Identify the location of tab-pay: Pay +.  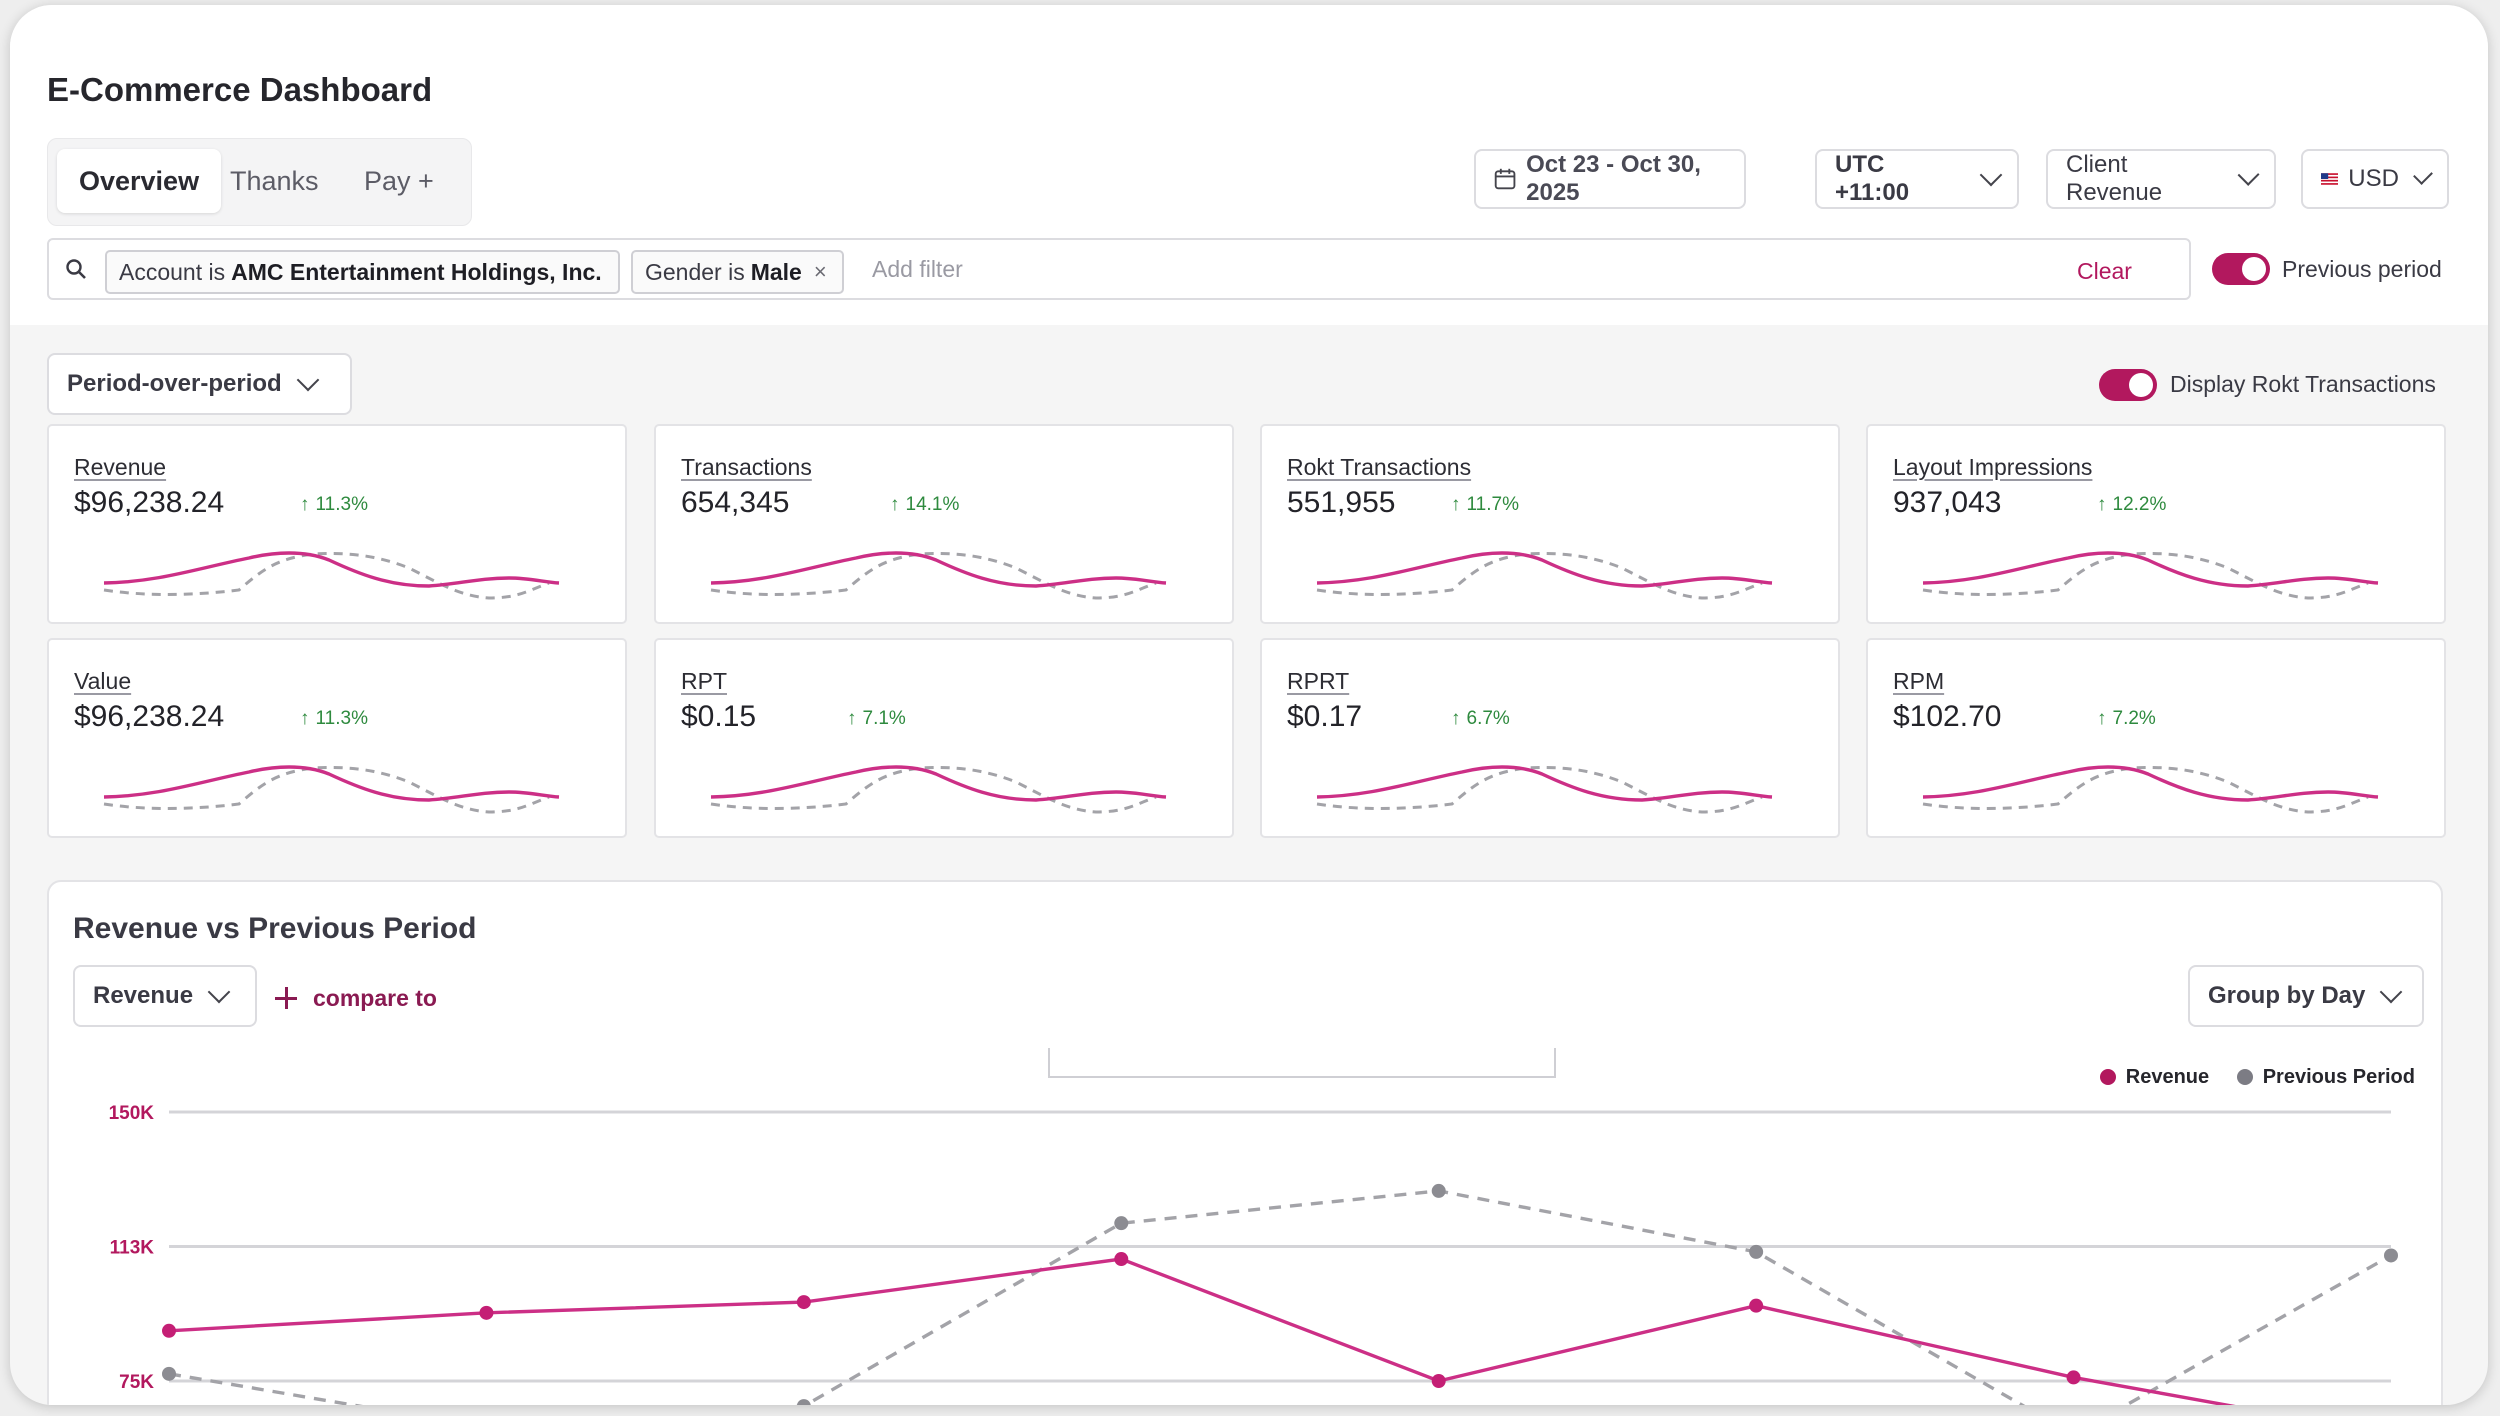
(399, 181).